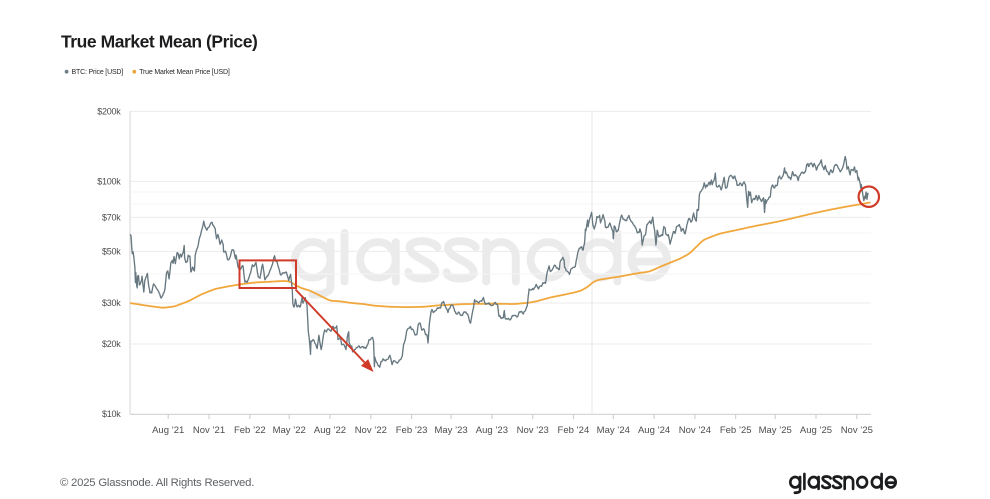 The width and height of the screenshot is (990, 499). Describe the element at coordinates (775, 430) in the screenshot. I see `svg-text: May ’25` at that location.